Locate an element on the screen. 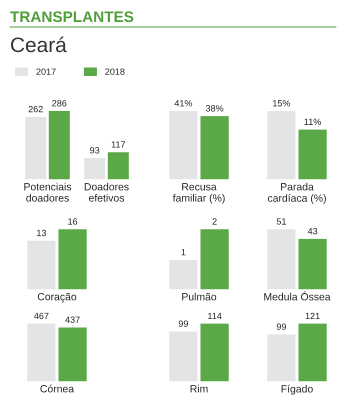 Image resolution: width=346 pixels, height=400 pixels. data-label: 467 is located at coordinates (41, 316).